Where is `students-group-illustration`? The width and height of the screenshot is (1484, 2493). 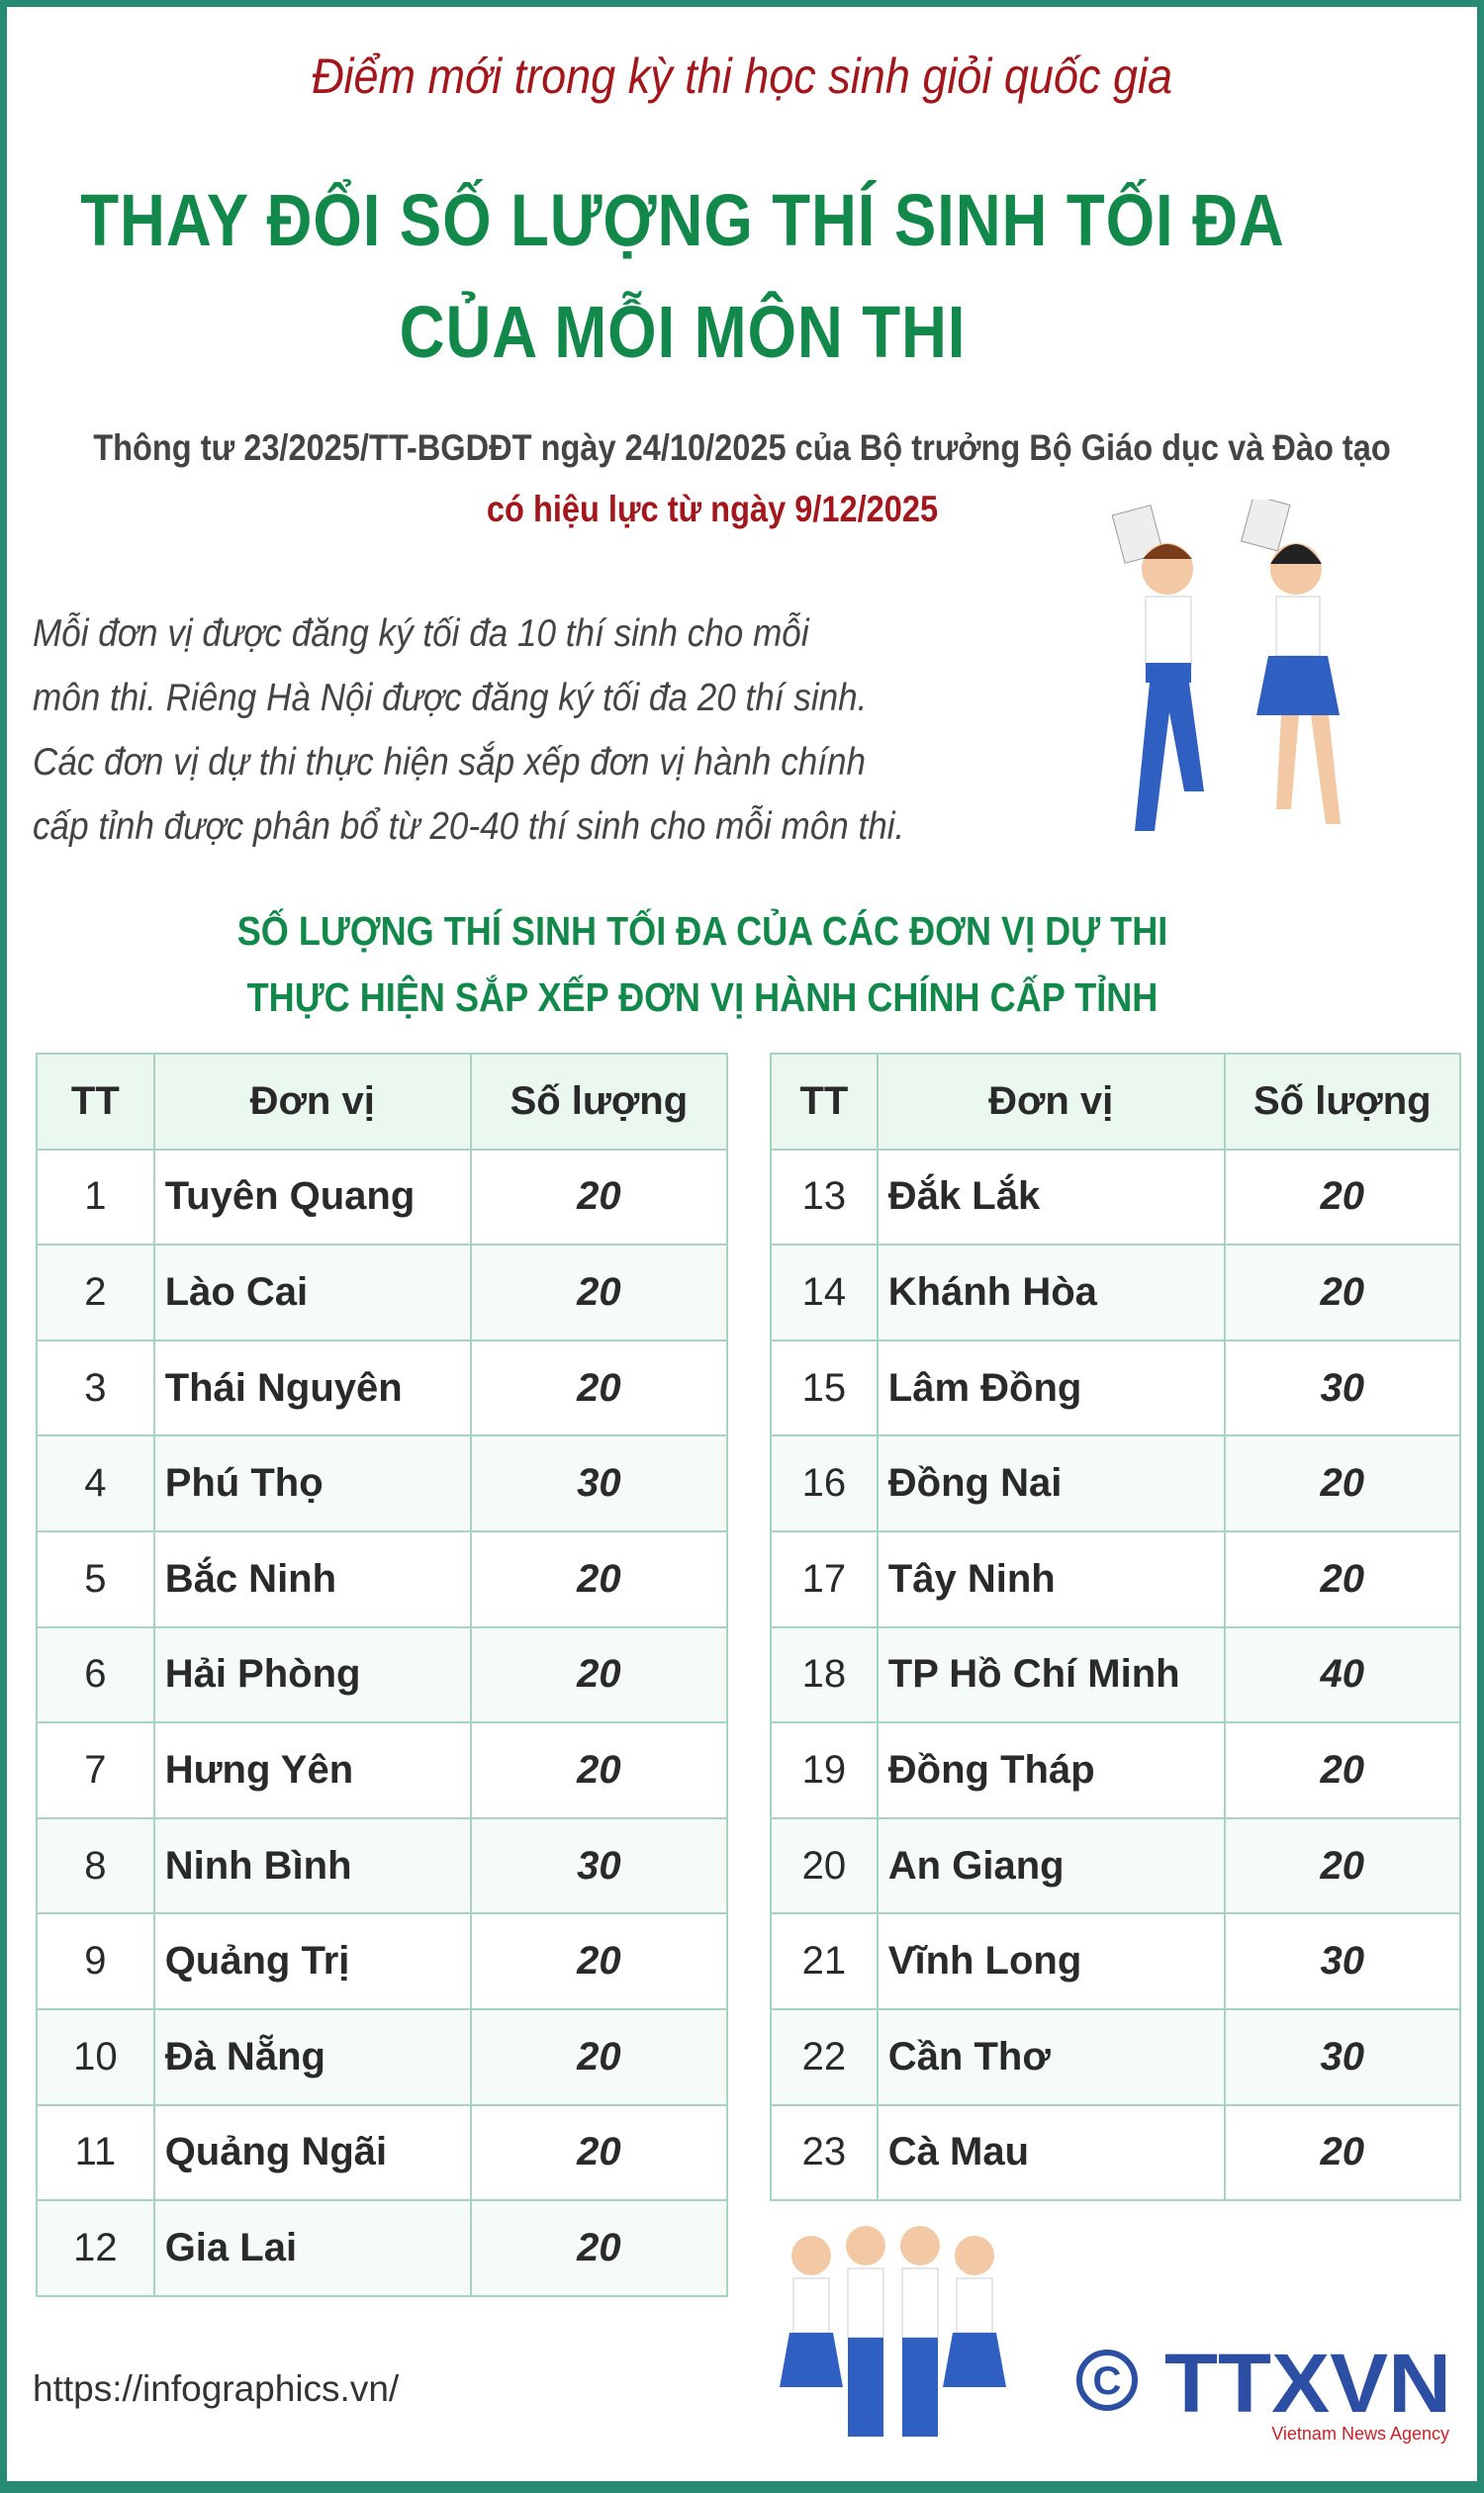
students-group-illustration is located at coordinates (893, 2331).